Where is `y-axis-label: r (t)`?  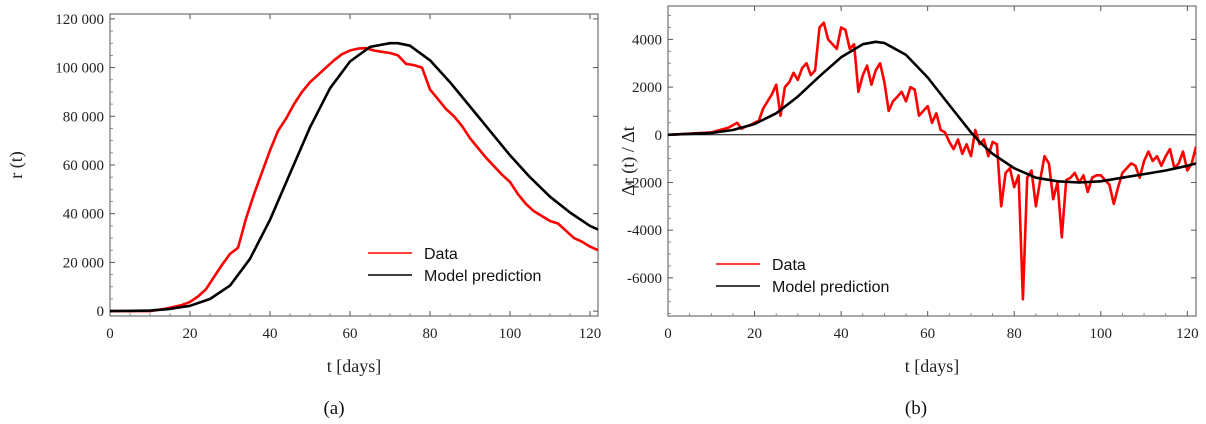 y-axis-label: r (t) is located at coordinates (16, 164).